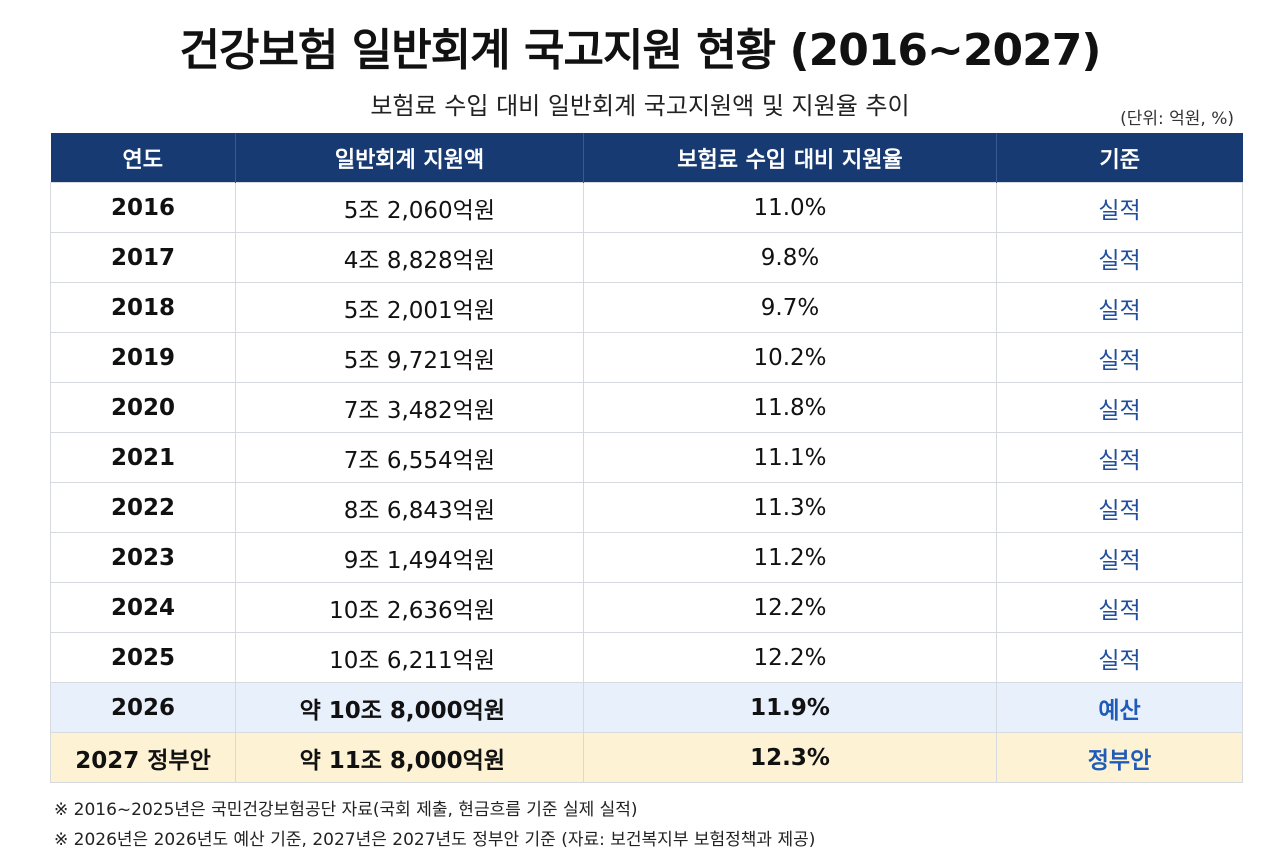  I want to click on cell-year: 2026, so click(143, 707).